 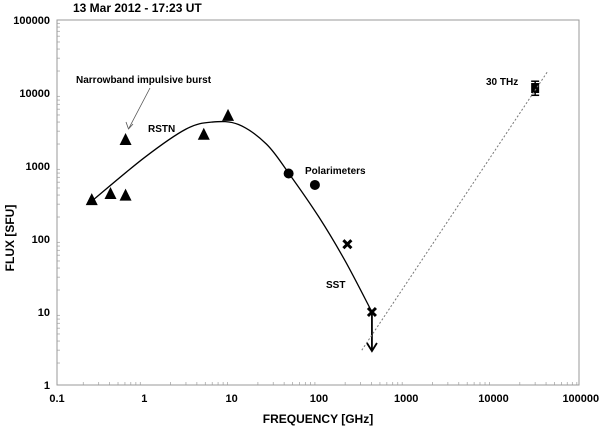 What do you see at coordinates (34, 94) in the screenshot?
I see `y-tick-label: 10000` at bounding box center [34, 94].